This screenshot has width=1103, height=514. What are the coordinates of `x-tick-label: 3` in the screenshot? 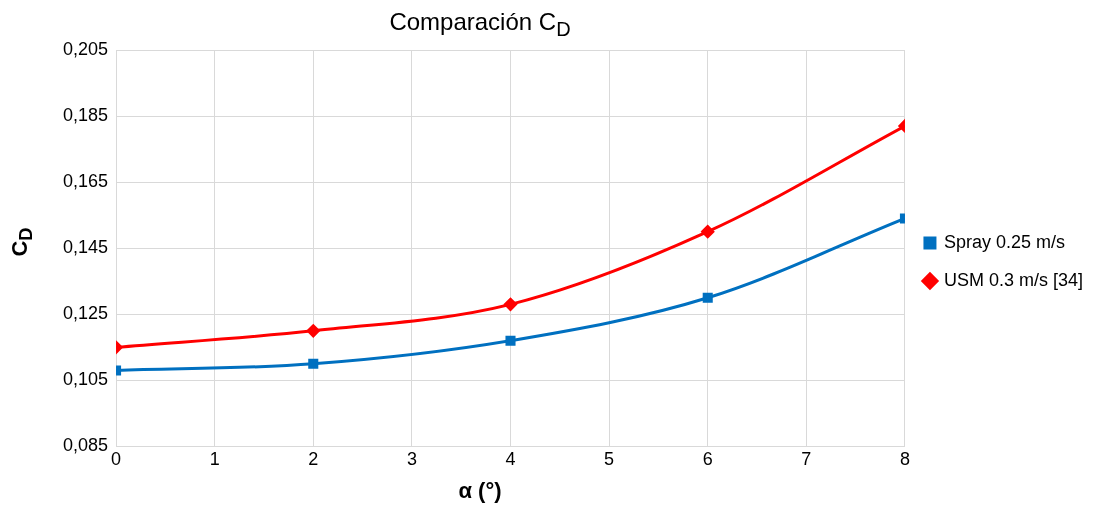 It's located at (411, 459).